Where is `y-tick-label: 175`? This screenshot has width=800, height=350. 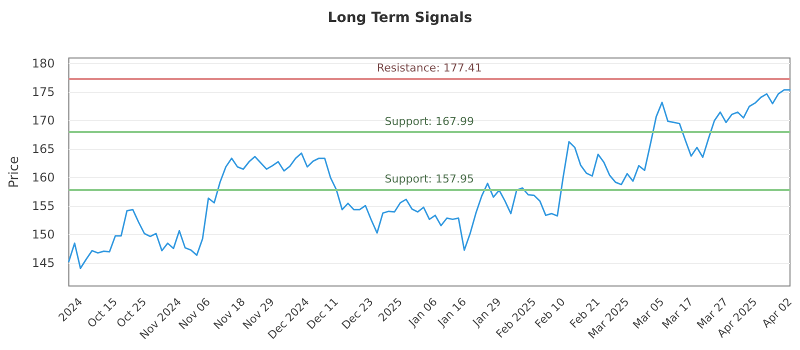 y-tick-label: 175 is located at coordinates (43, 92).